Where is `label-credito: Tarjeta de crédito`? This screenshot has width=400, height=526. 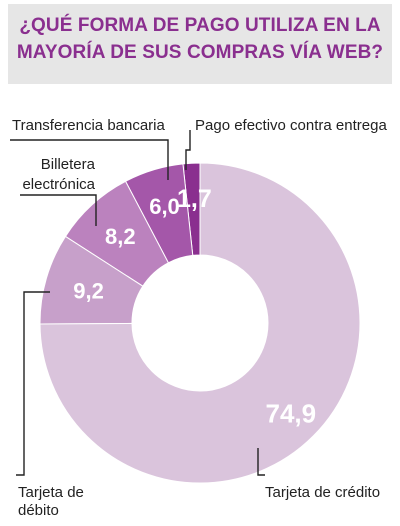
label-credito: Tarjeta de crédito is located at coordinates (322, 492).